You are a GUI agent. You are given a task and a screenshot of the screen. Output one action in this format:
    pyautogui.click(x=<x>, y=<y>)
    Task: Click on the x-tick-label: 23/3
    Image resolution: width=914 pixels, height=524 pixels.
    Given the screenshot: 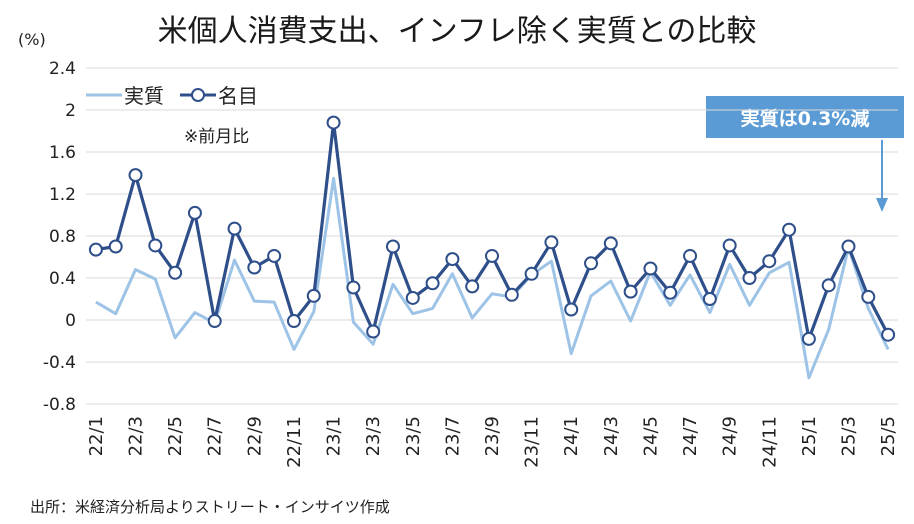 What is the action you would take?
    pyautogui.click(x=373, y=436)
    